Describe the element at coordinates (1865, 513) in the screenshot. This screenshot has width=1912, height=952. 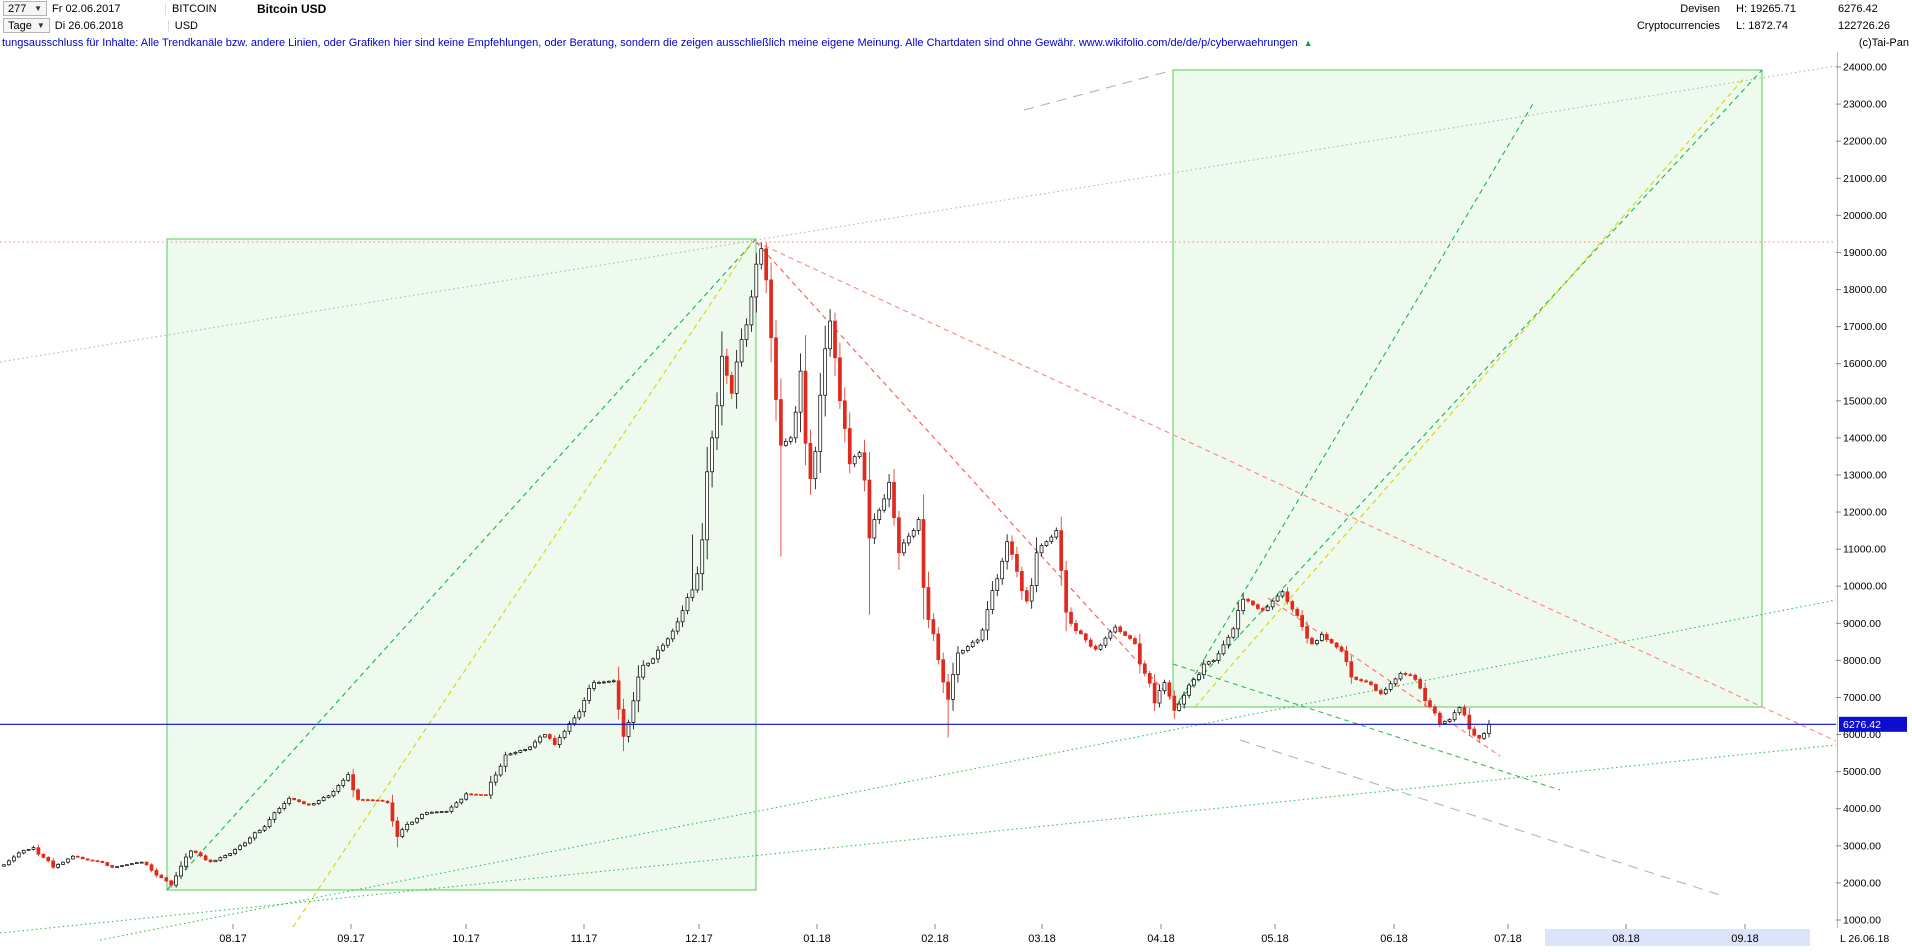
I see `price-axis-label: 12000.00` at that location.